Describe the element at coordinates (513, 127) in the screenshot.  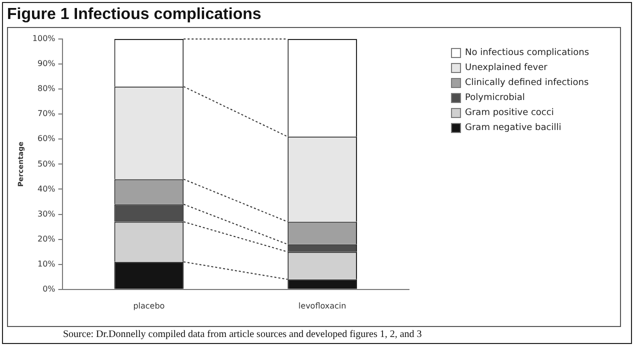
I see `legend-label: Gram negative bacilli` at that location.